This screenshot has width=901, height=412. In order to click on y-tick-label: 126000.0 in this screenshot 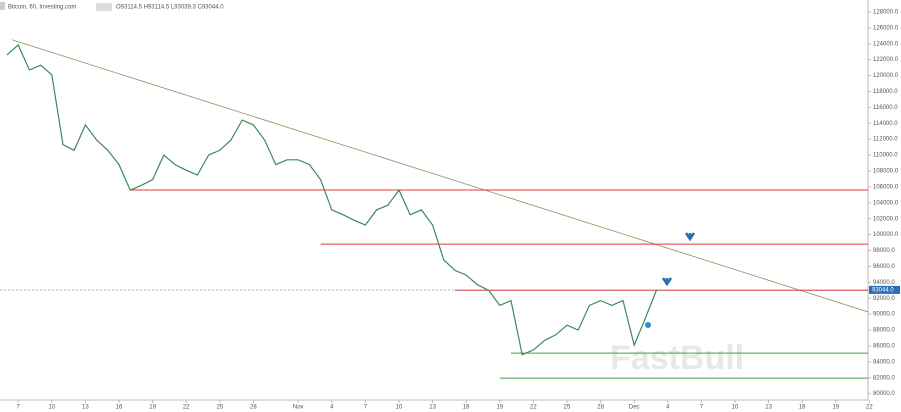, I will do `click(886, 28)`.